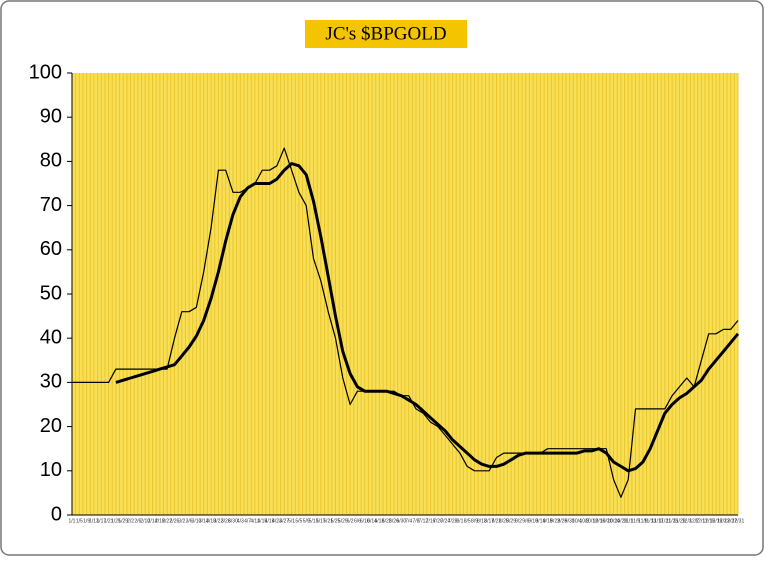 The image size is (765, 562). Describe the element at coordinates (116, 521) in the screenshot. I see `x-tick-label: 1/25` at that location.